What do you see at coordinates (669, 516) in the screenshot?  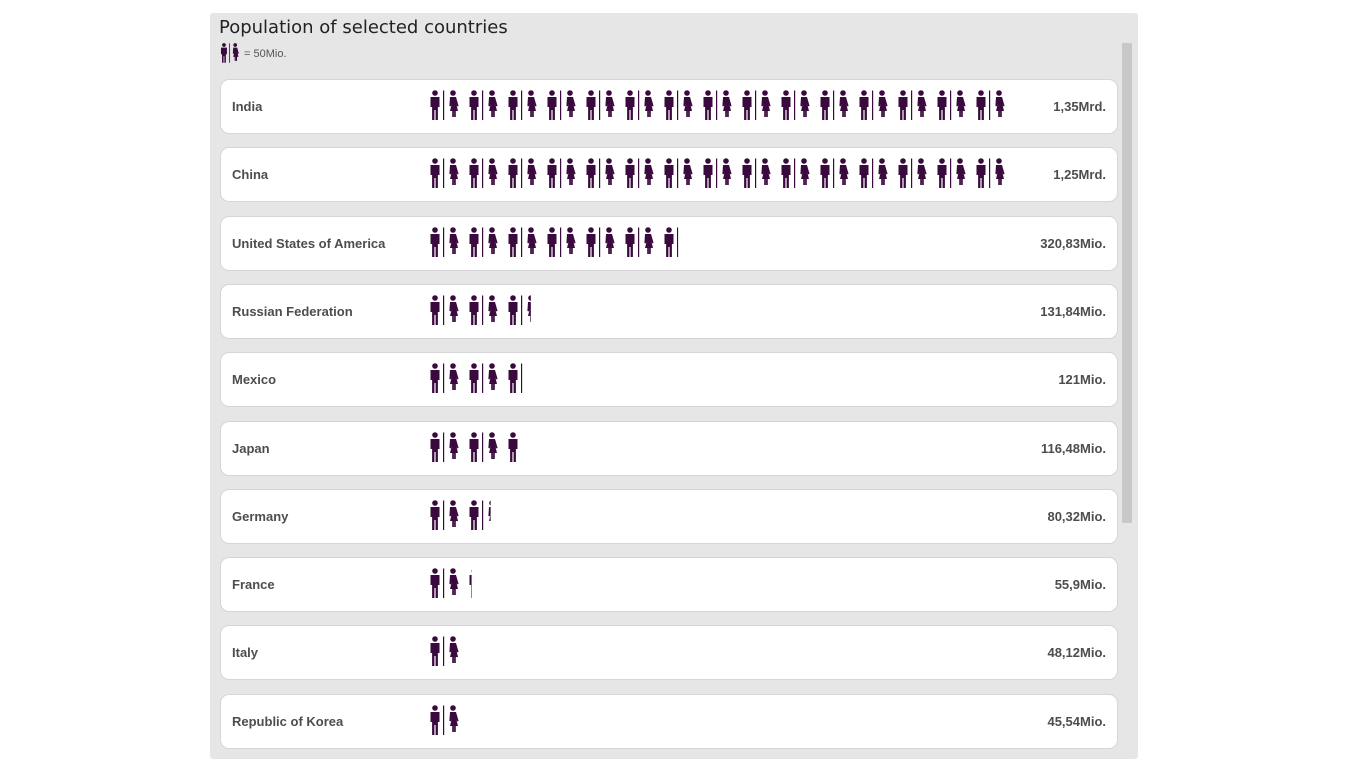 I see `table-row: Germany 80,32Mio.` at bounding box center [669, 516].